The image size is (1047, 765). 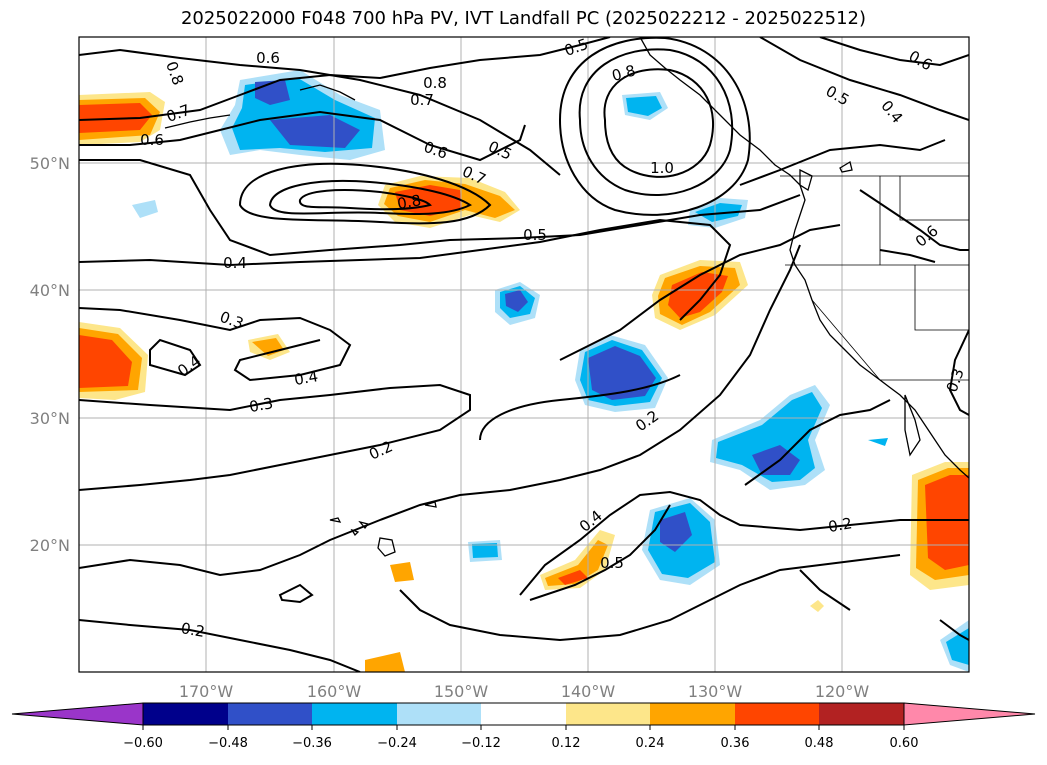 What do you see at coordinates (50, 354) in the screenshot?
I see `lat-axis: 50°N 40°N 30°N 20°N` at bounding box center [50, 354].